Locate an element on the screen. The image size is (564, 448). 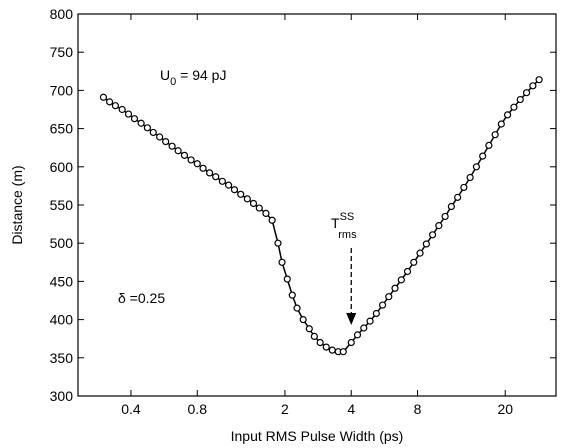
x-tick-label: 8 is located at coordinates (418, 409).